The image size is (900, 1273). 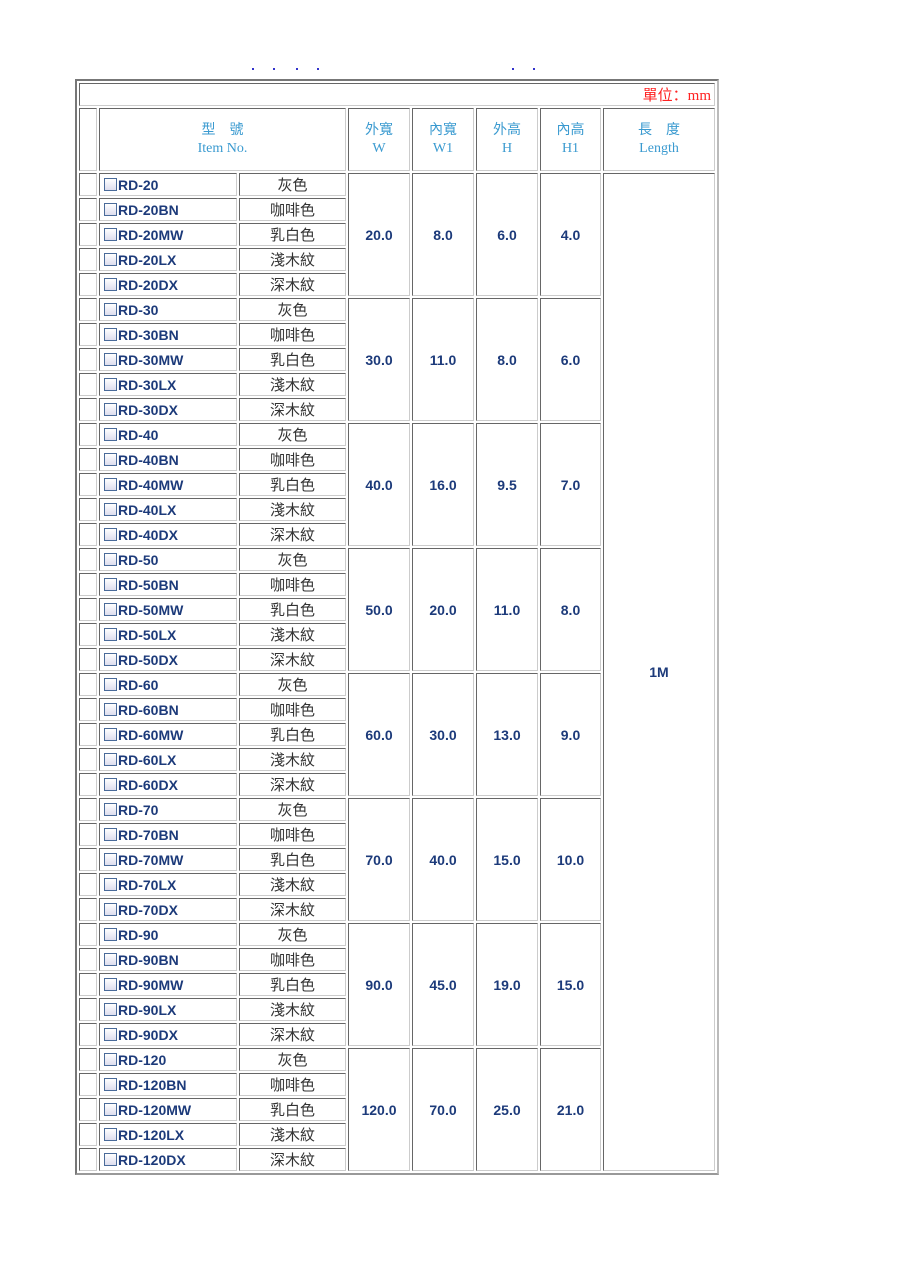 I want to click on value-h1: 6.0, so click(x=570, y=359).